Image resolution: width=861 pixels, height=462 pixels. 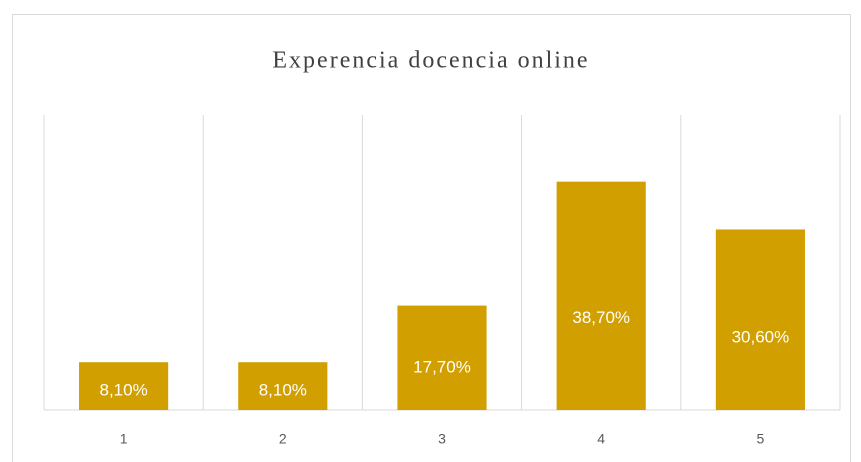 What do you see at coordinates (283, 439) in the screenshot?
I see `x-tick-label: 2` at bounding box center [283, 439].